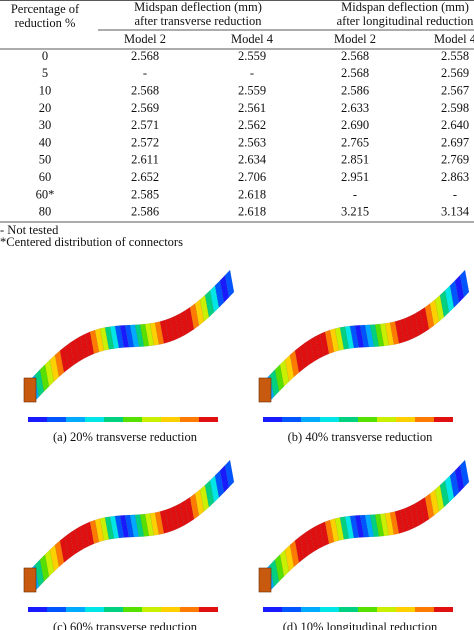 Image resolution: width=474 pixels, height=630 pixels. I want to click on table-cell: 2.558, so click(455, 56).